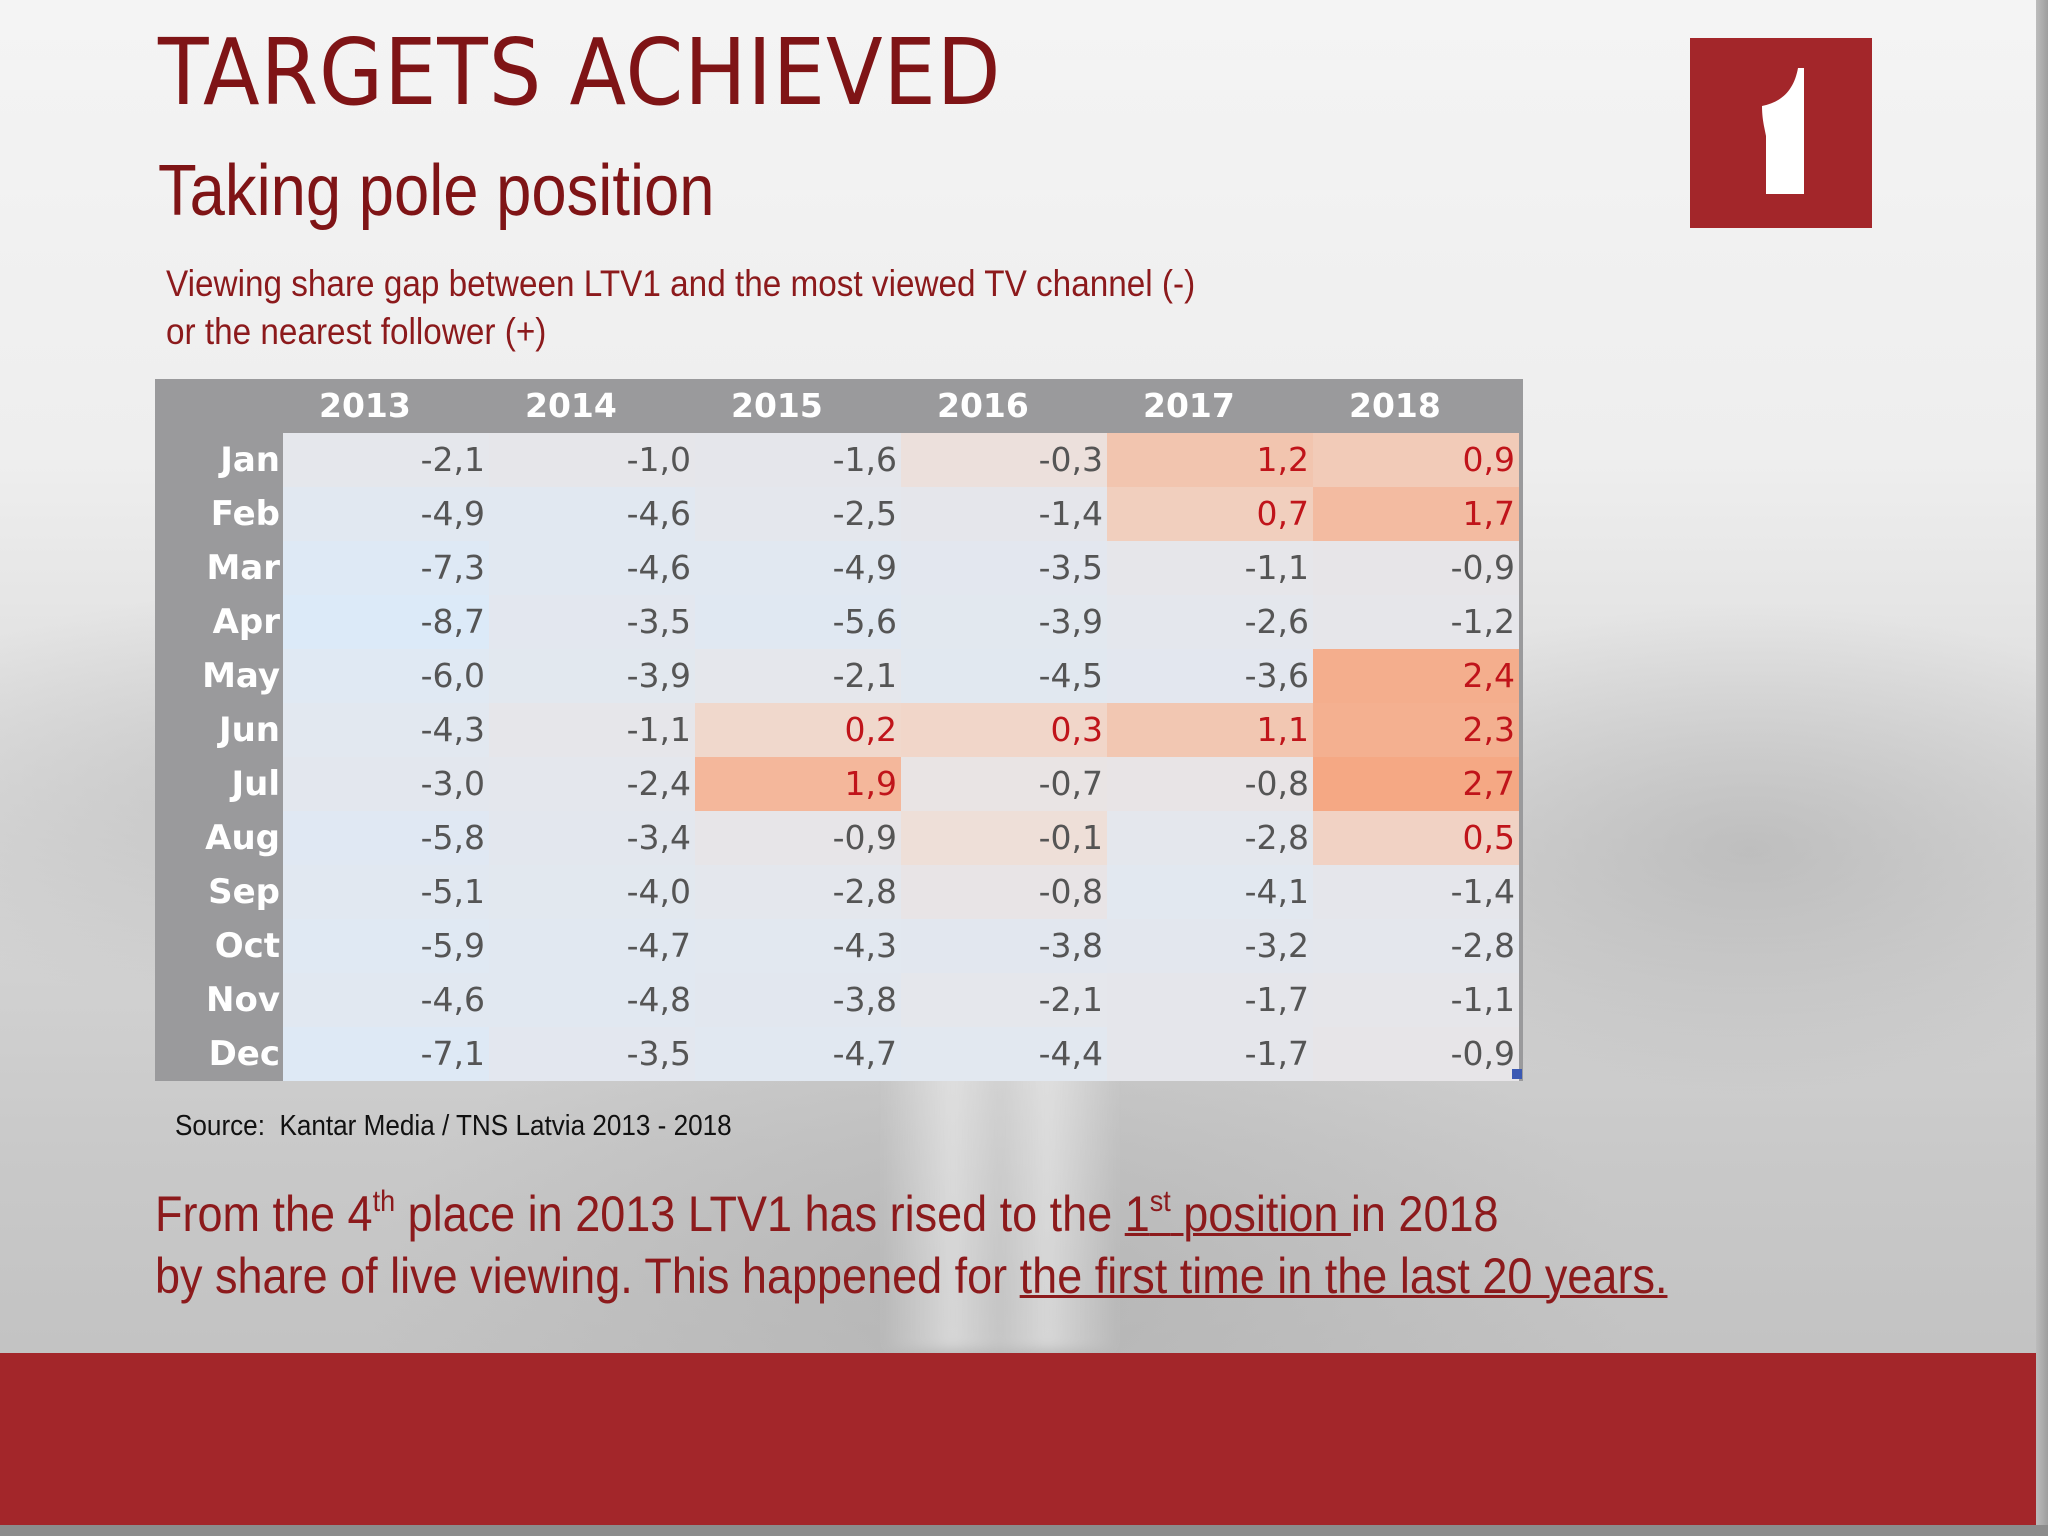  What do you see at coordinates (243, 568) in the screenshot?
I see `row-header-mar: Mar` at bounding box center [243, 568].